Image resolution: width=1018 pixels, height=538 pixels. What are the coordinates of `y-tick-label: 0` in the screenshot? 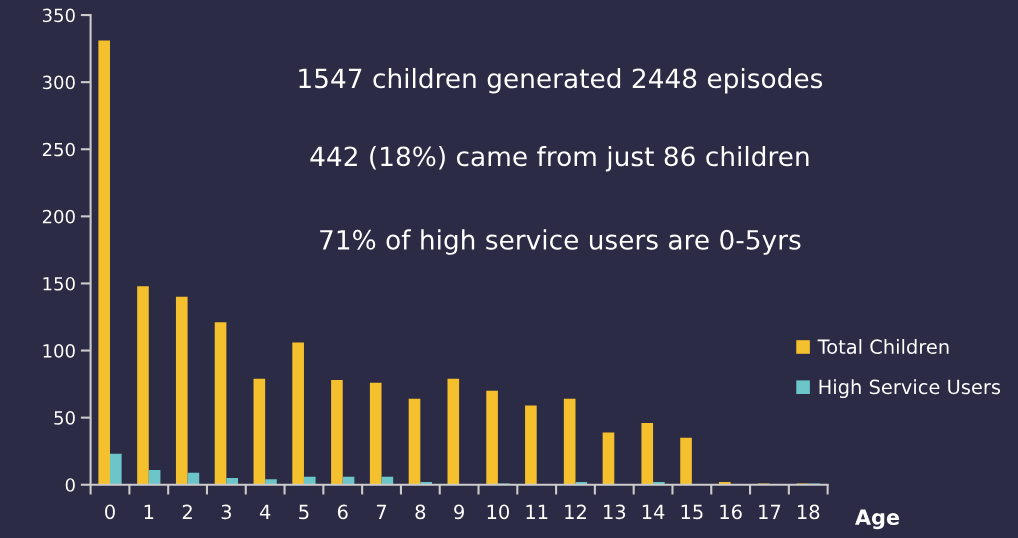 It's located at (70, 485).